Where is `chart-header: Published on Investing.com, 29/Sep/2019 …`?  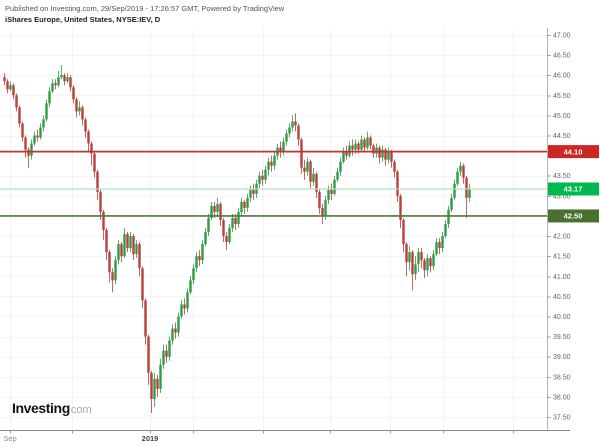 chart-header: Published on Investing.com, 29/Sep/2019 … is located at coordinates (144, 14).